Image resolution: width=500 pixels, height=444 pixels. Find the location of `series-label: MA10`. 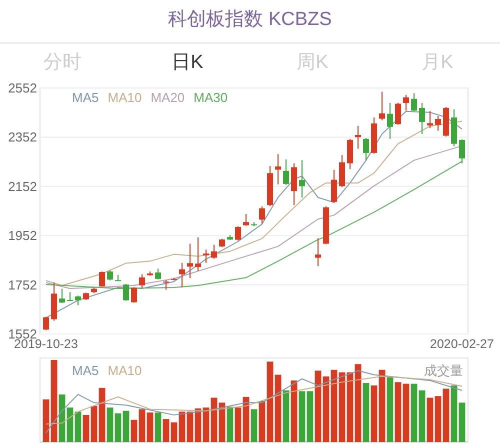

series-label: MA10 is located at coordinates (125, 370).